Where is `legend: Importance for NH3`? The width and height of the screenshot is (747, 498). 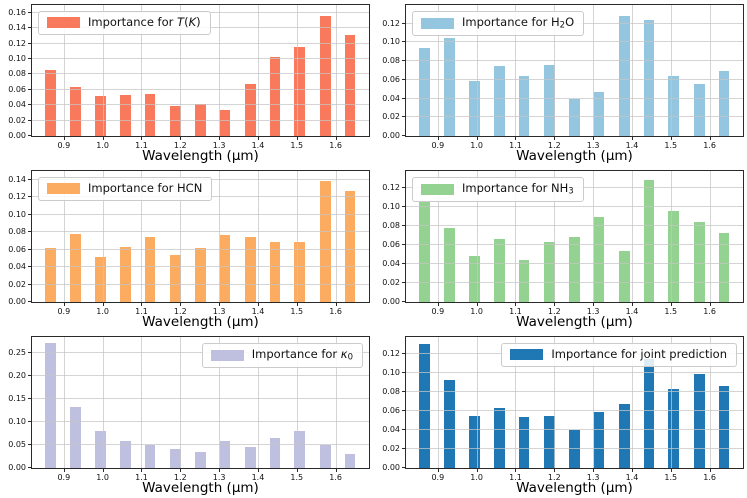
legend: Importance for NH3 is located at coordinates (498, 189).